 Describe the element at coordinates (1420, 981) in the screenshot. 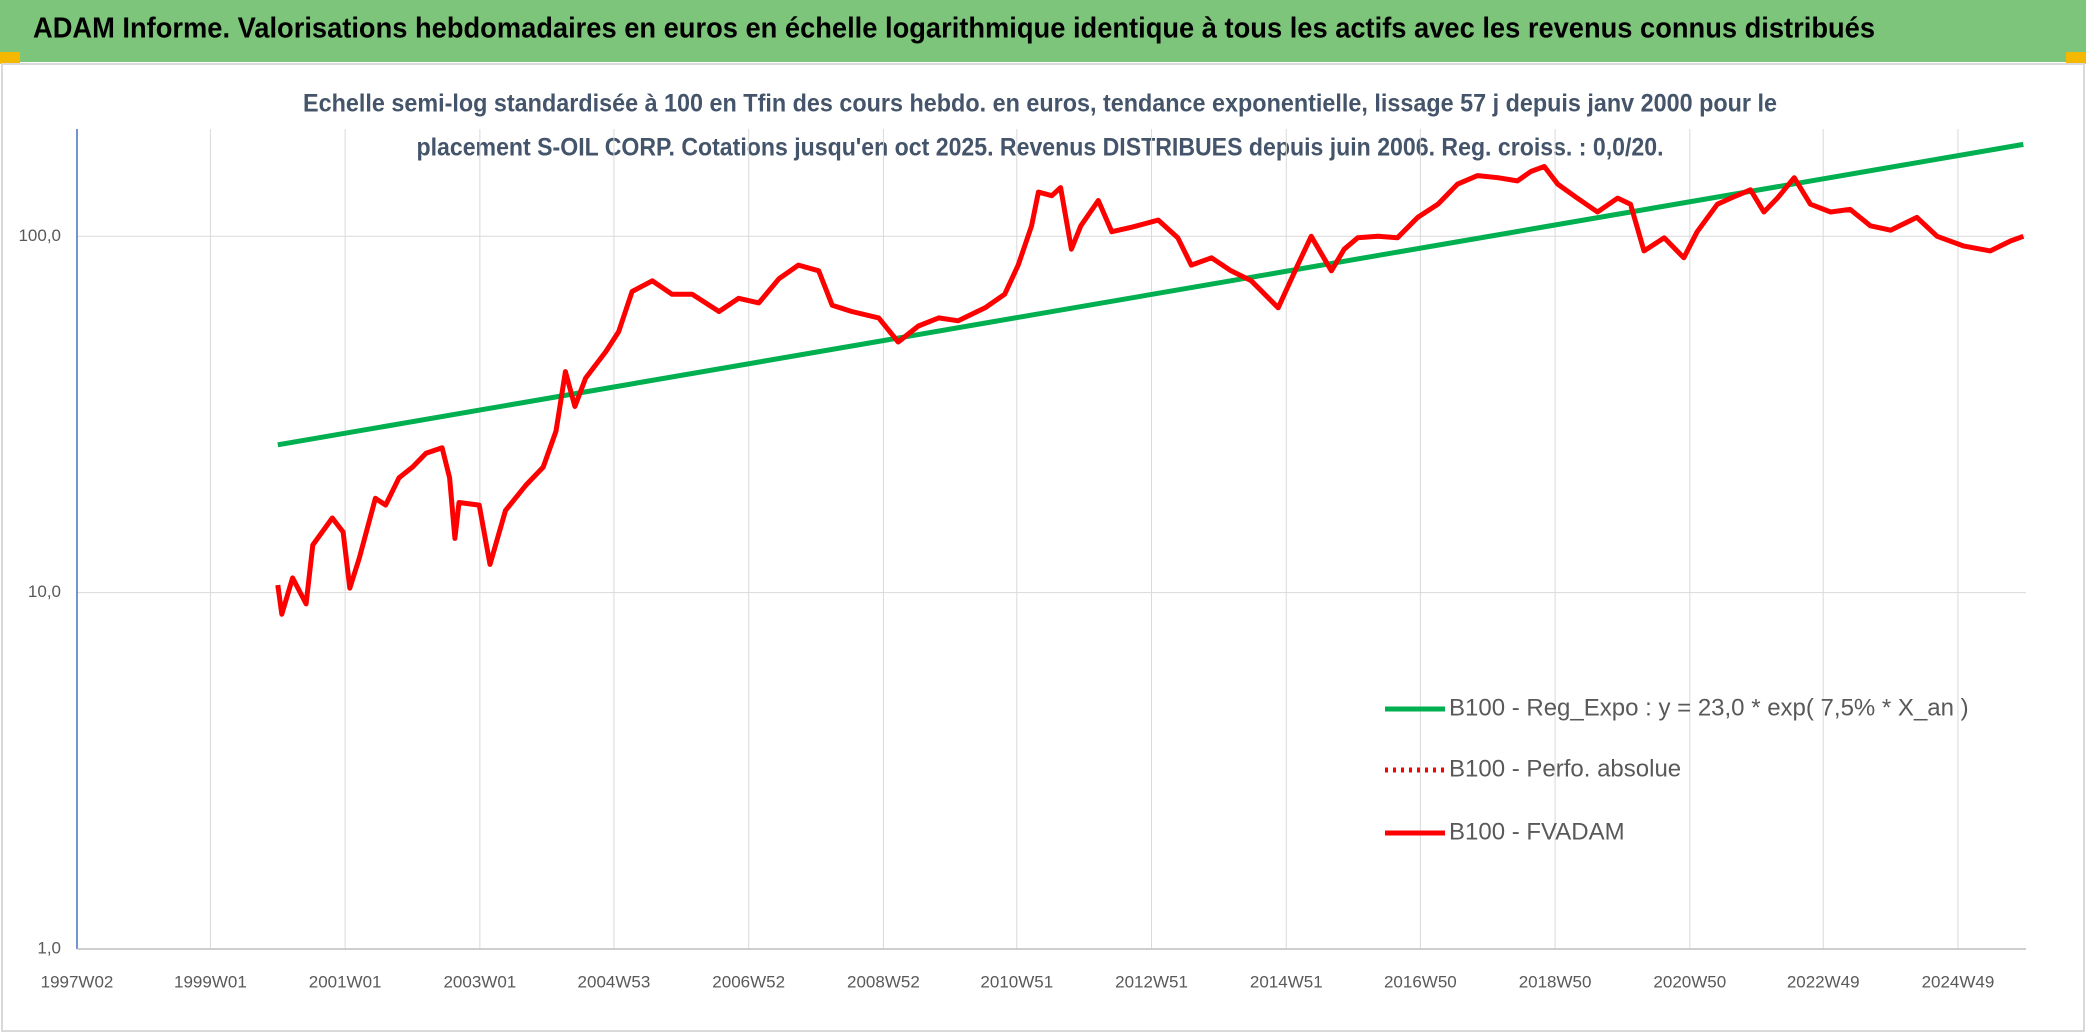

I see `x-tick-label: 2016W50` at that location.